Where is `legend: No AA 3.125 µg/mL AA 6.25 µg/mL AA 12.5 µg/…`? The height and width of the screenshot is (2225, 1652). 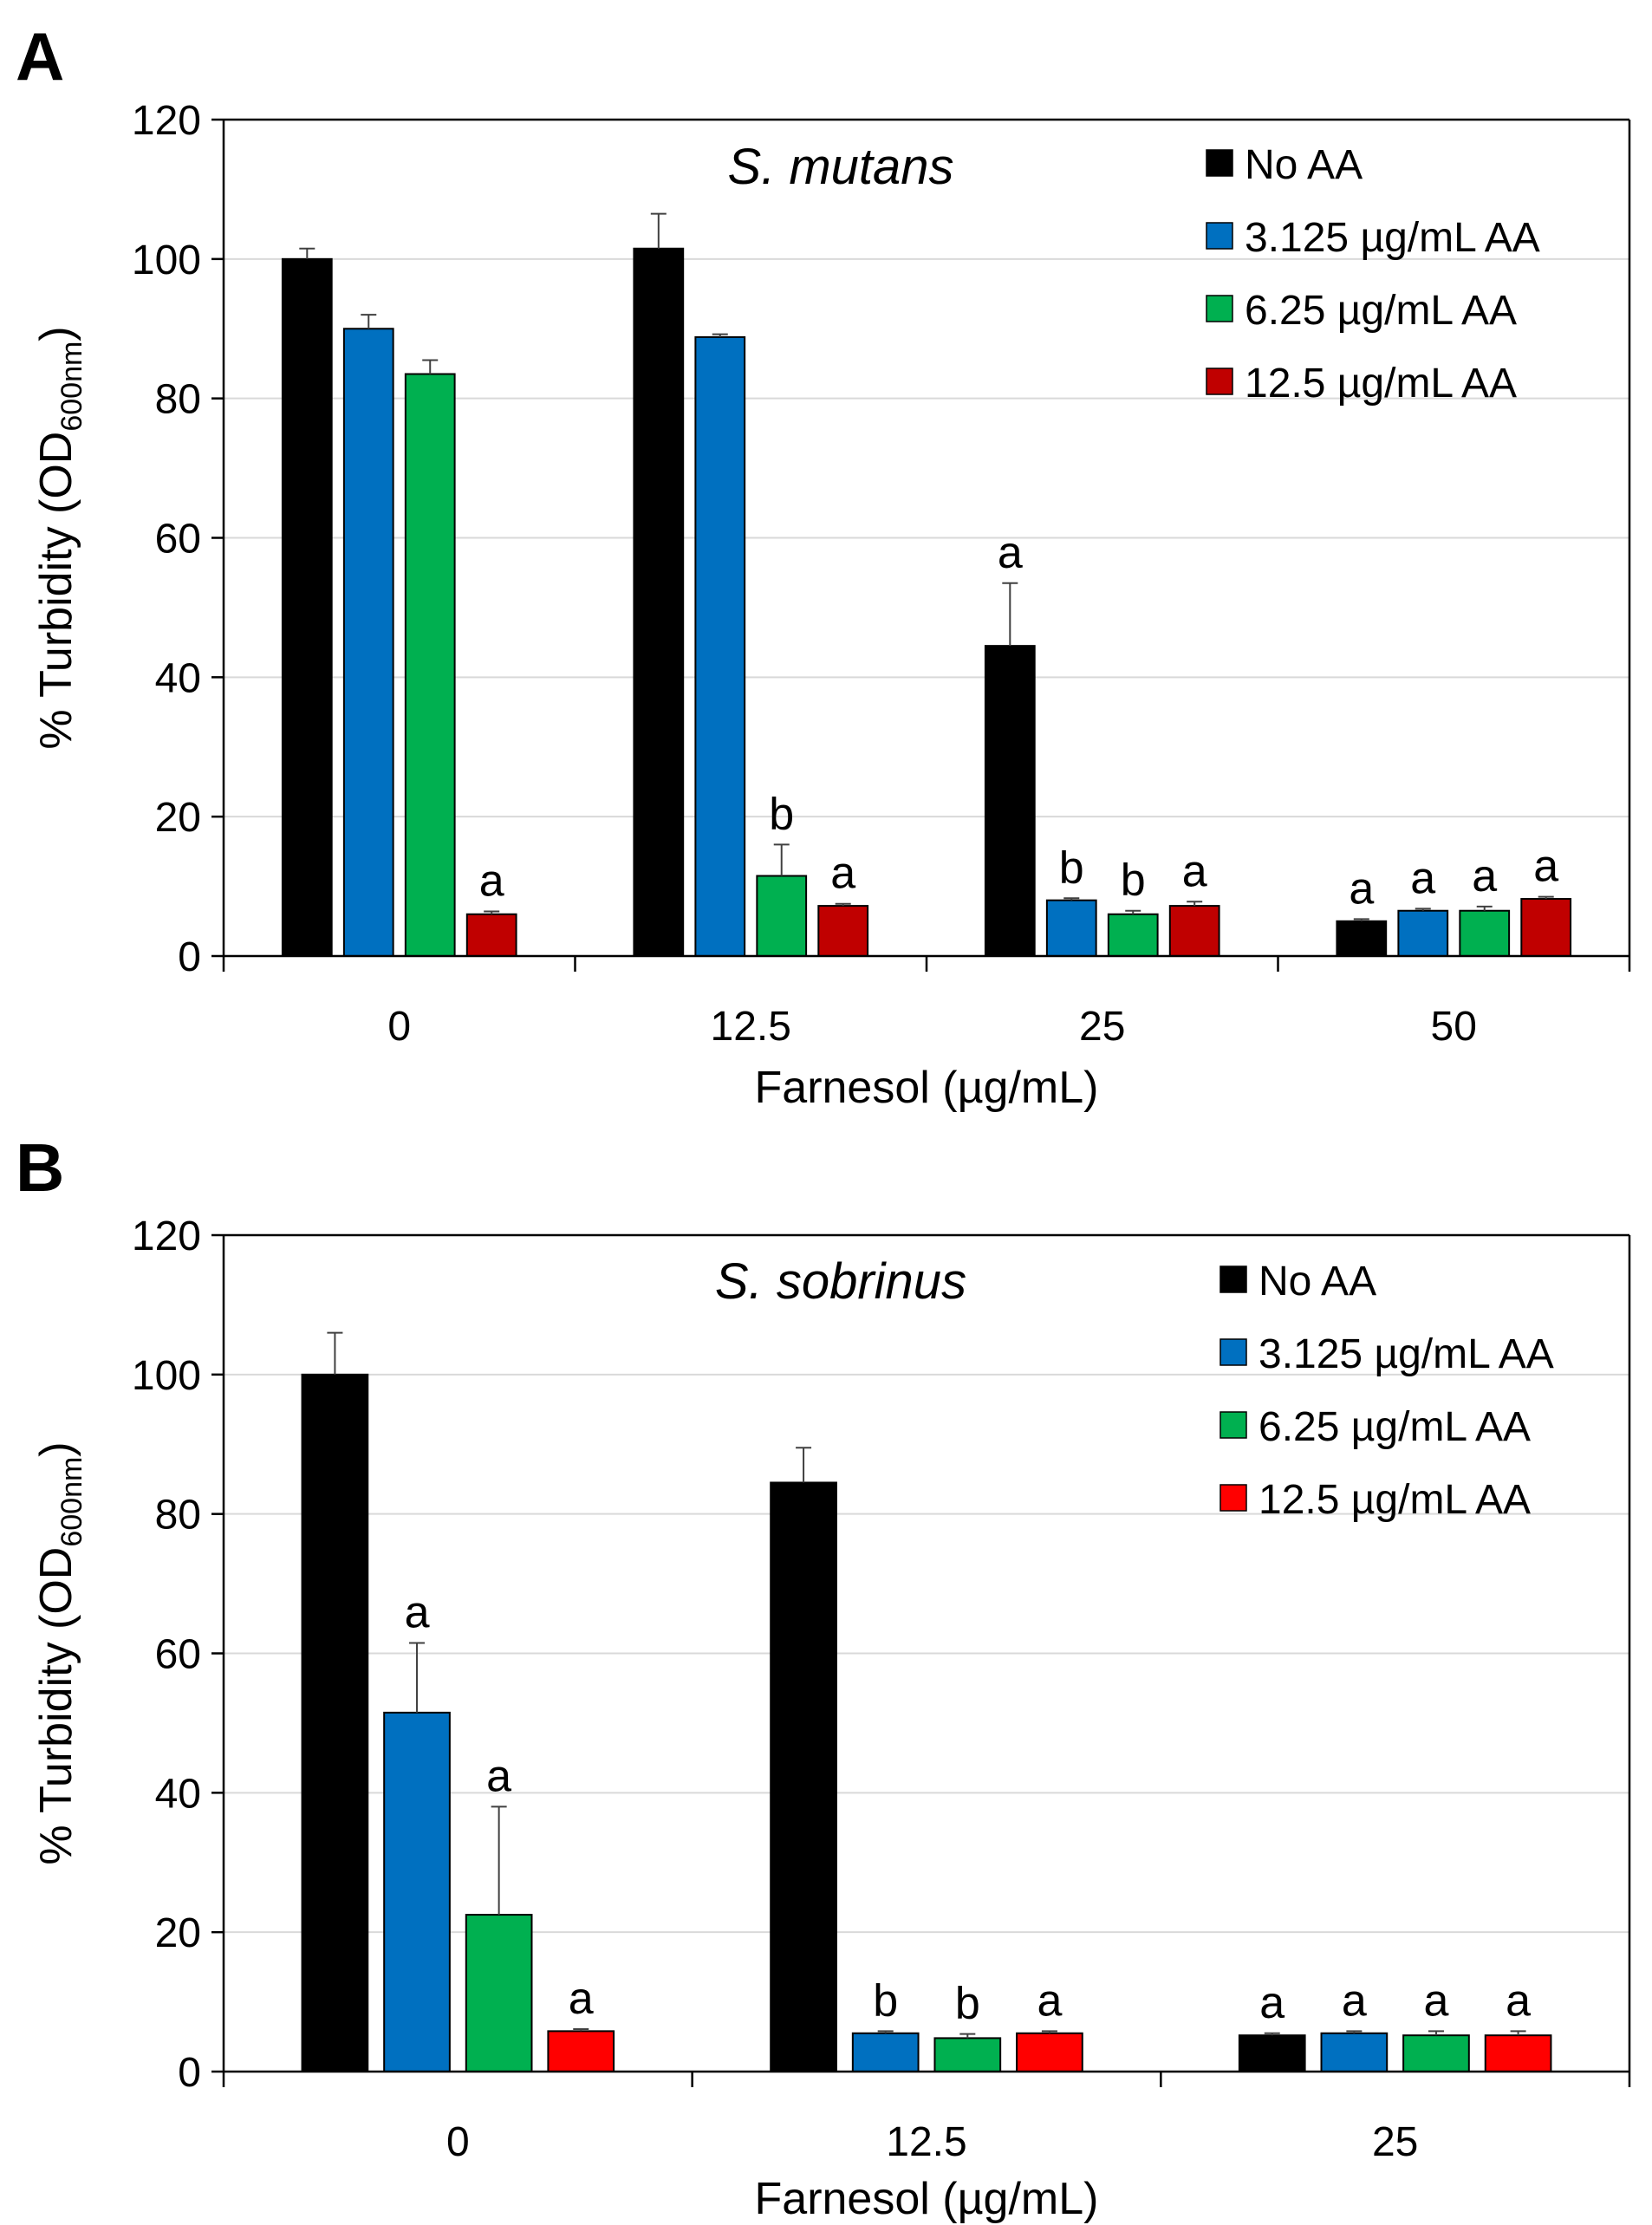
legend: No AA 3.125 µg/mL AA 6.25 µg/mL AA 12.5 µg/… is located at coordinates (1386, 1391).